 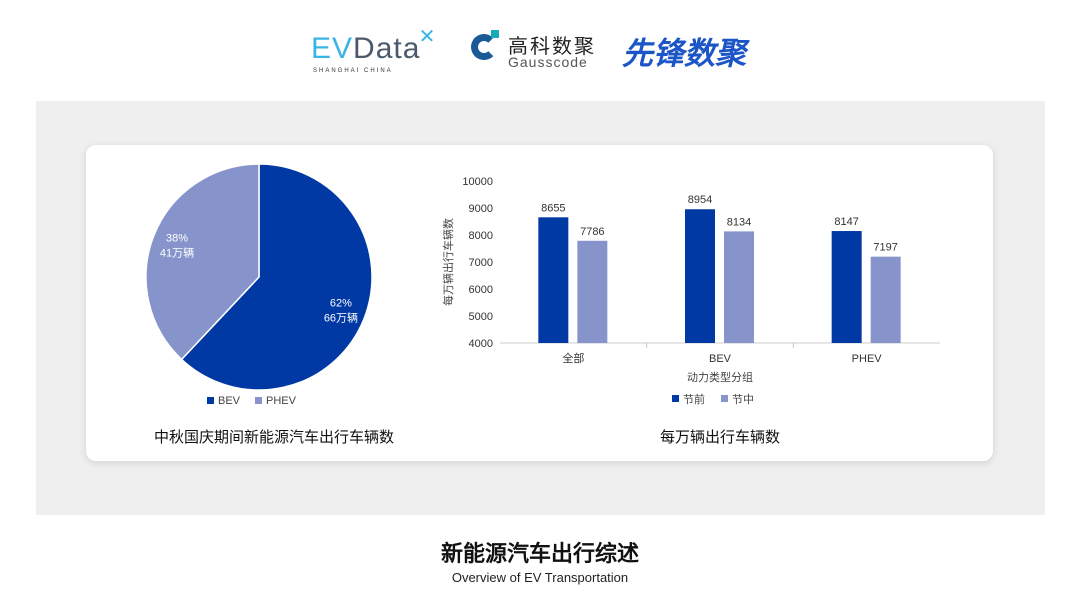 I want to click on y-tick-label: 4000, so click(x=481, y=344).